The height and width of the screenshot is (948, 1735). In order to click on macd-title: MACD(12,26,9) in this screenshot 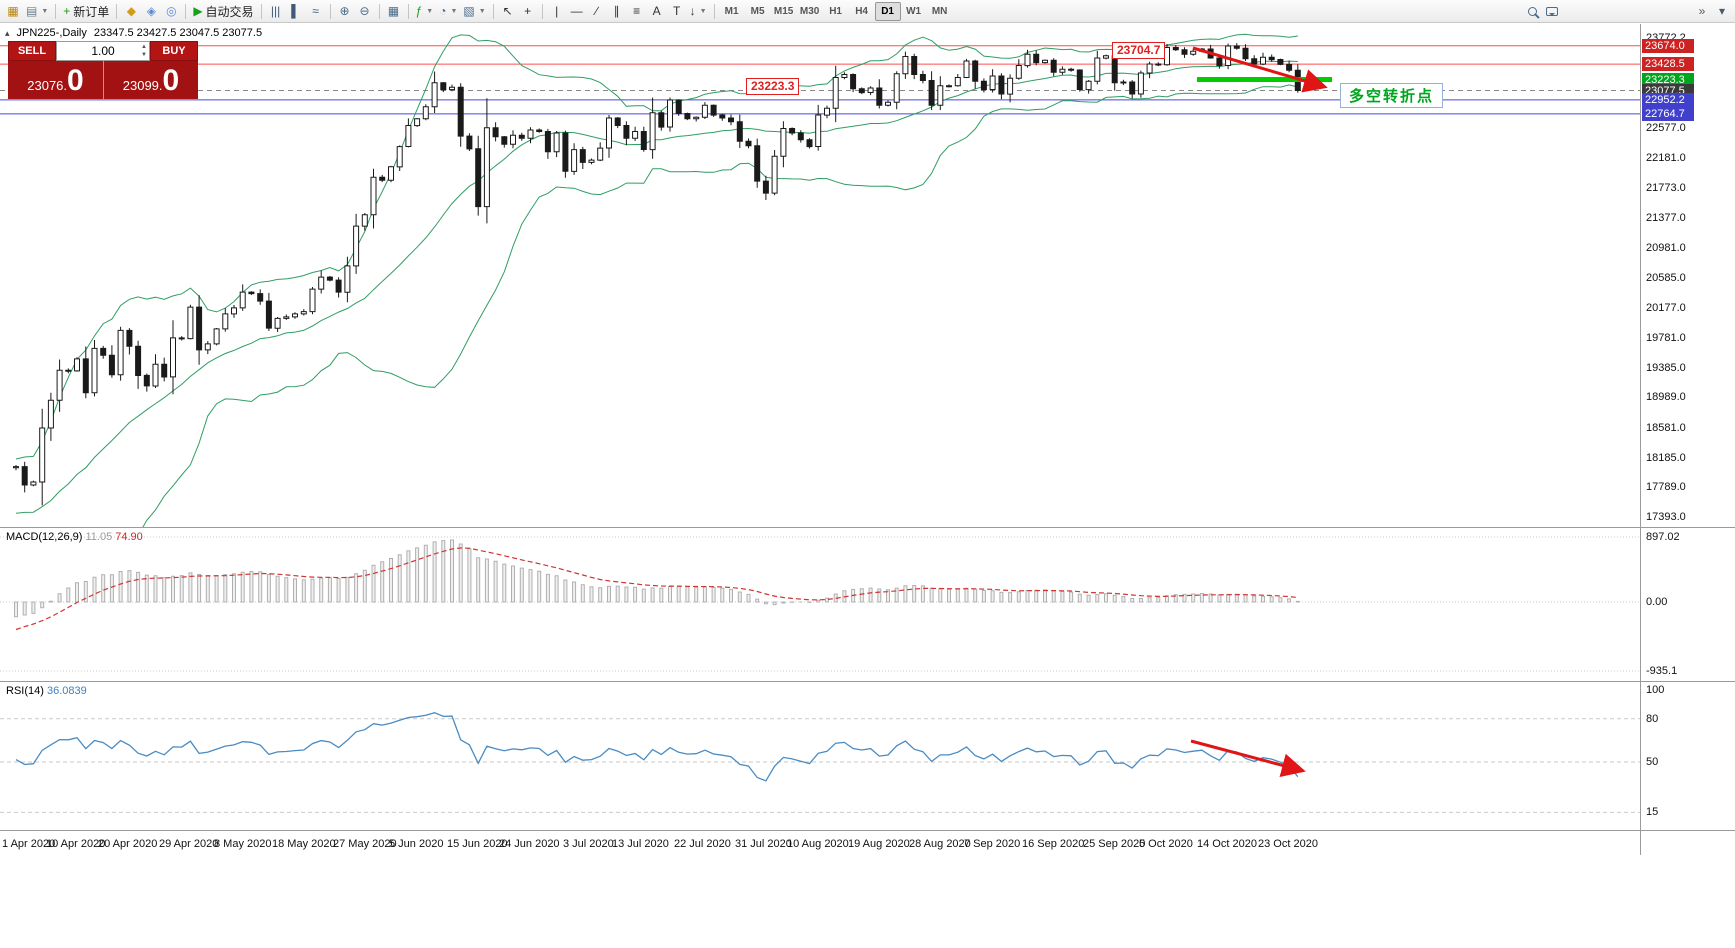, I will do `click(44, 537)`.